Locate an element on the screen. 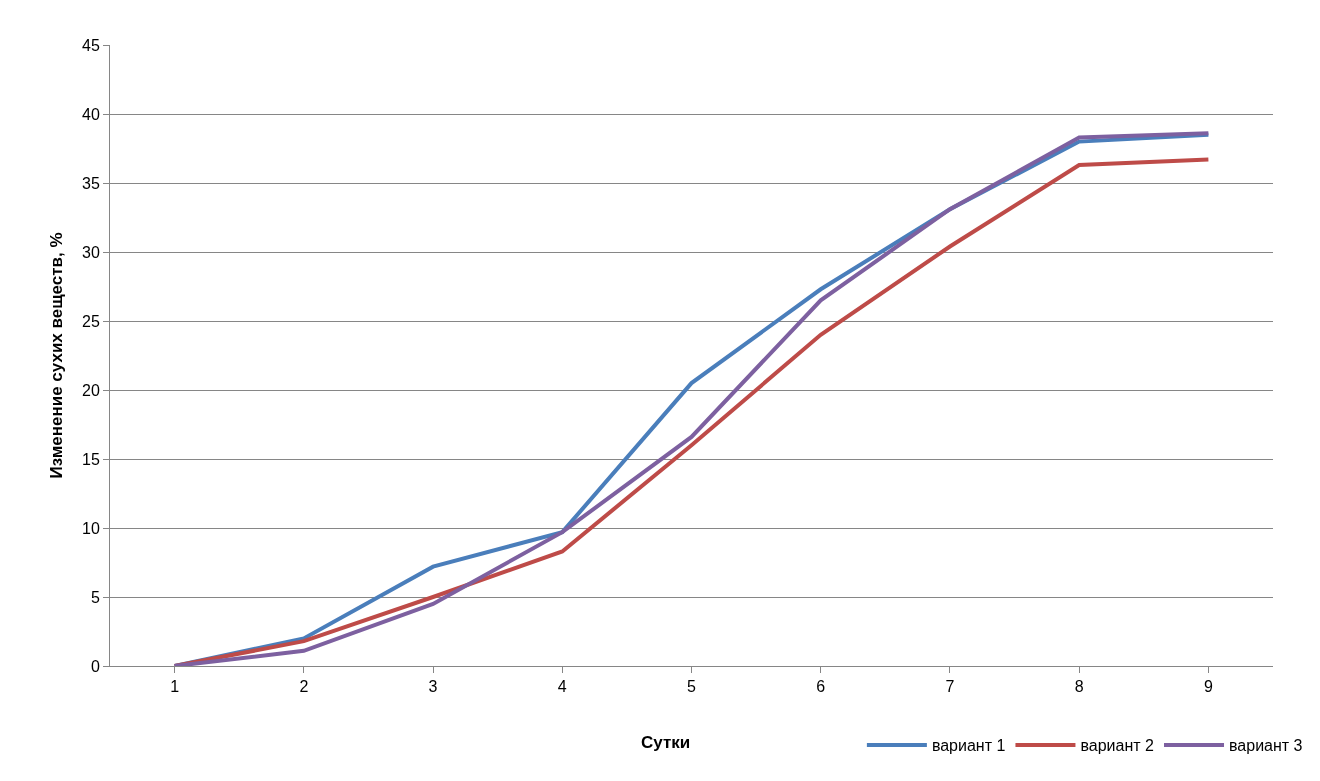  legend-label: вариант 3 is located at coordinates (1266, 746).